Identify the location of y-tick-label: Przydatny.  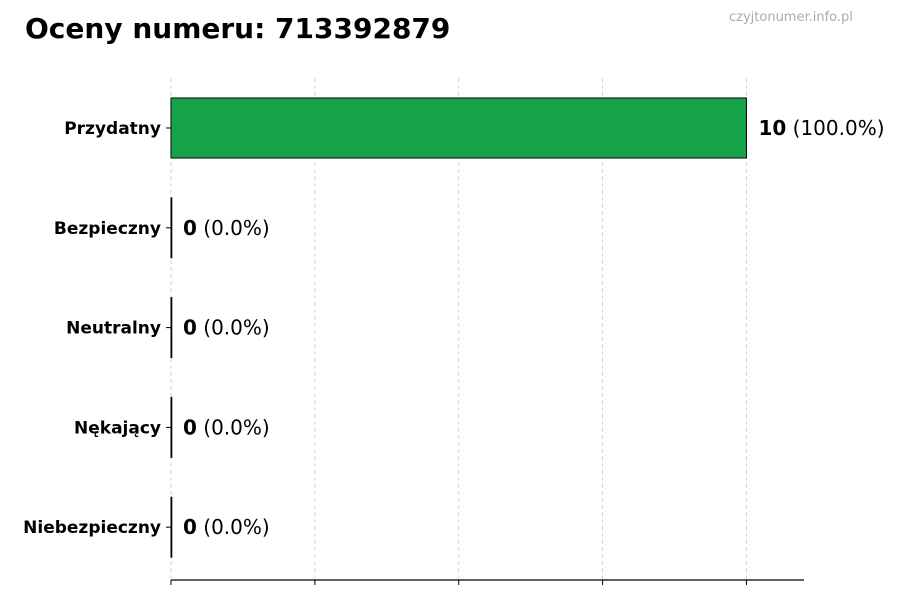
(112, 129).